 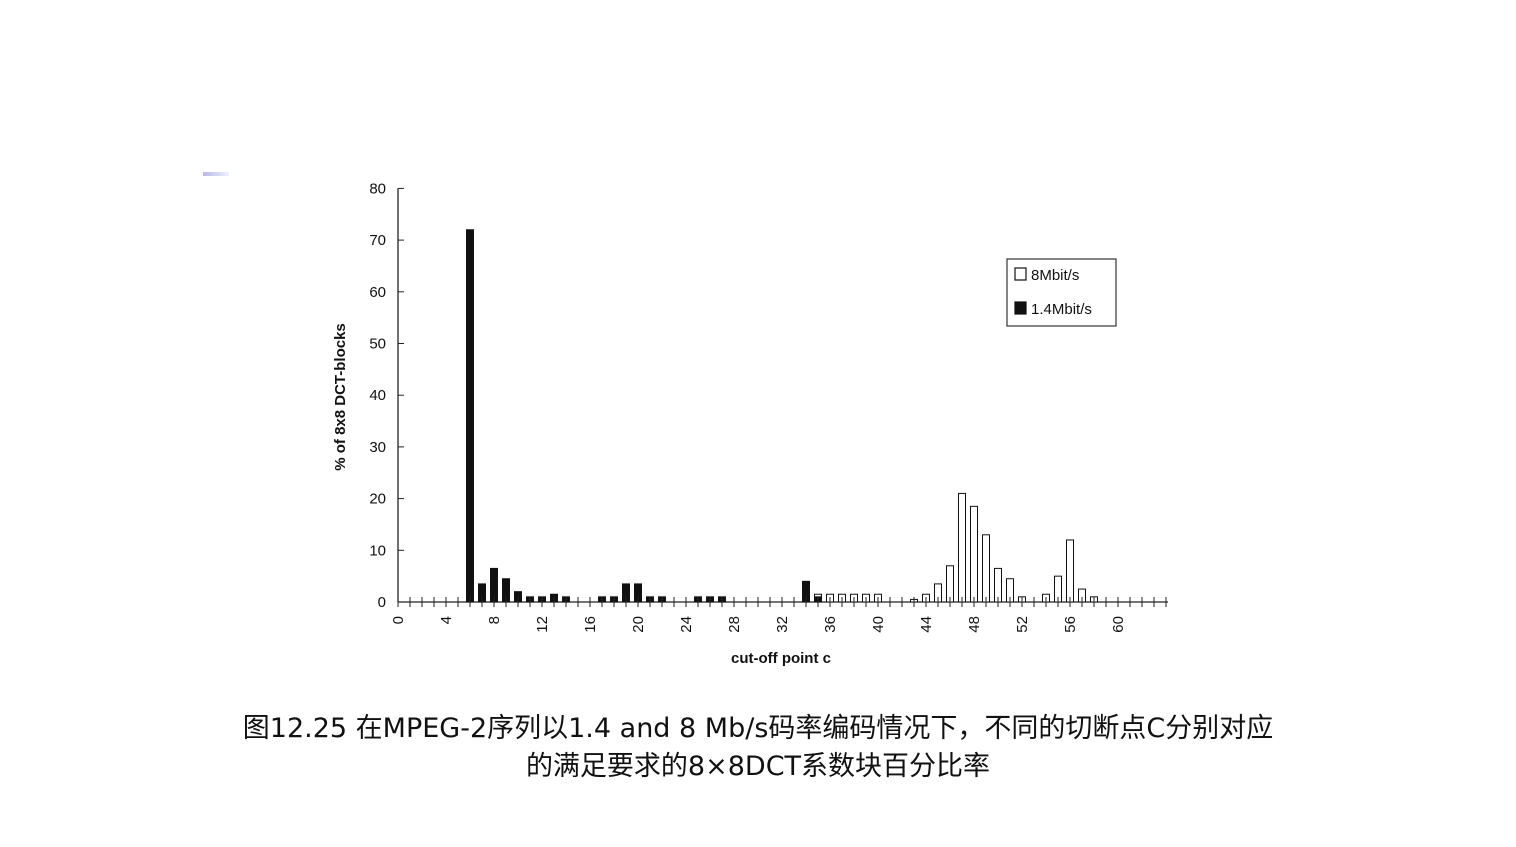 What do you see at coordinates (340, 397) in the screenshot?
I see `y-axis-title: % of 8x8 DCT-blocks` at bounding box center [340, 397].